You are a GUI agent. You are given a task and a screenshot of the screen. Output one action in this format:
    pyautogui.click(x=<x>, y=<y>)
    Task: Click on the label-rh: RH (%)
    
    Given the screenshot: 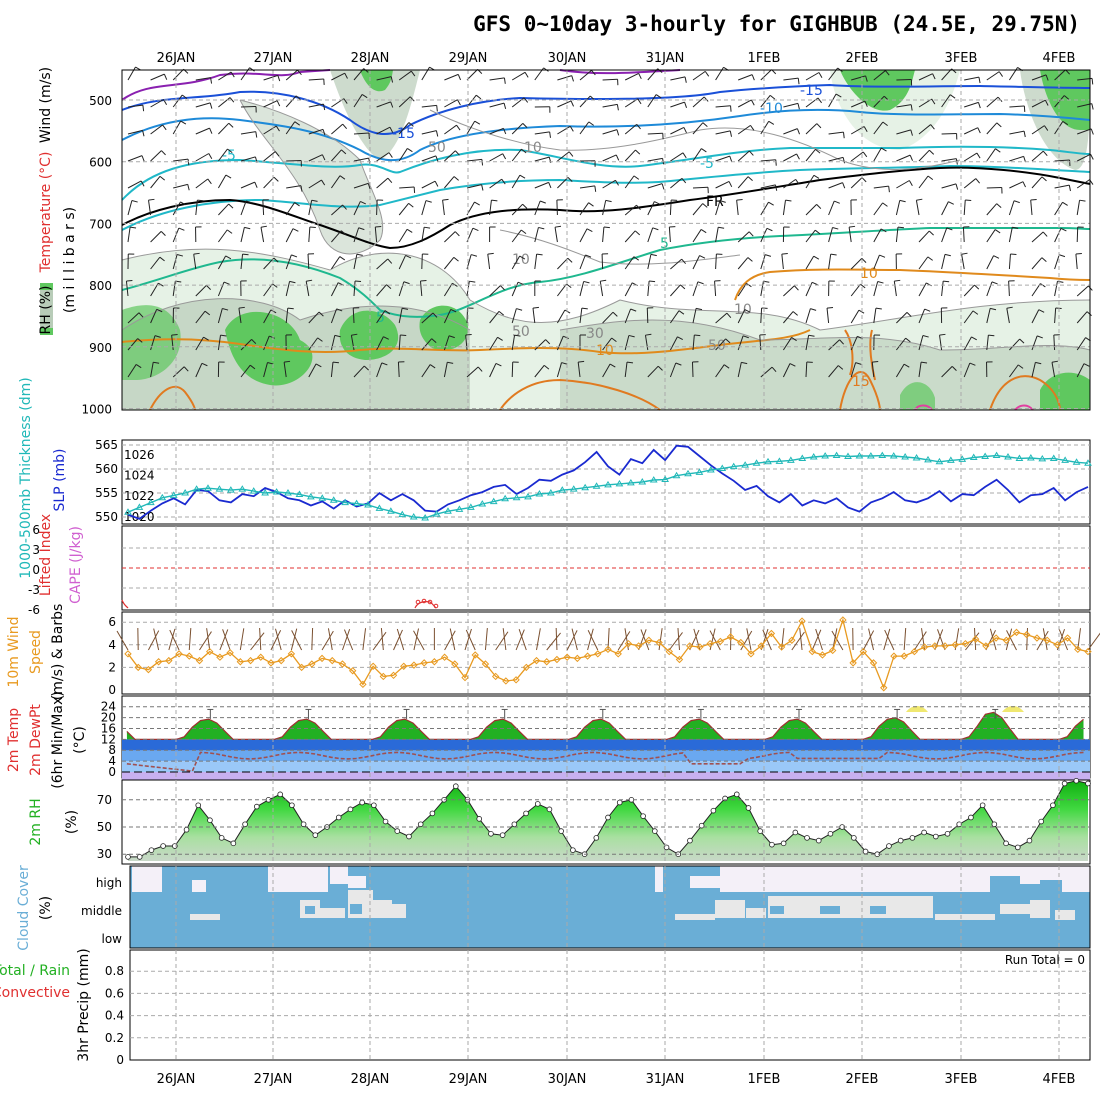 What is the action you would take?
    pyautogui.click(x=46, y=310)
    